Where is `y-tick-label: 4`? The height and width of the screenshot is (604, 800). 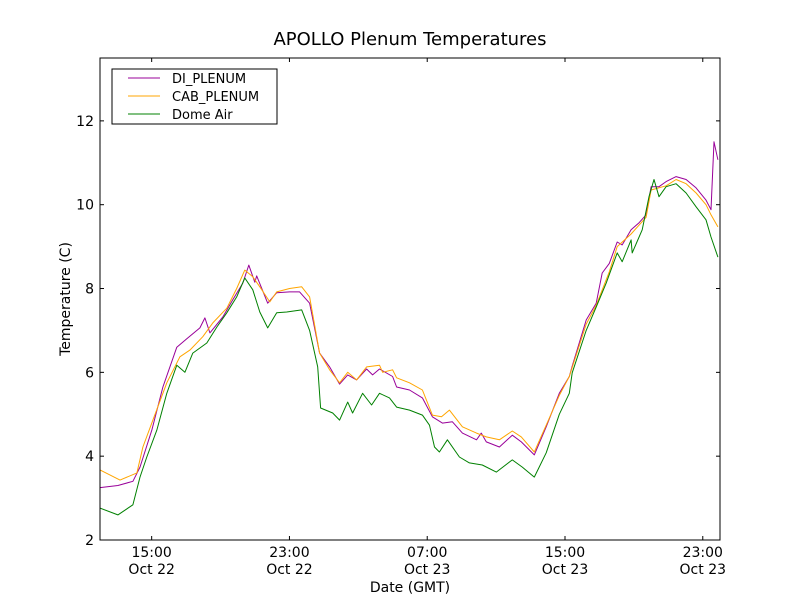 y-tick-label: 4 is located at coordinates (89, 457).